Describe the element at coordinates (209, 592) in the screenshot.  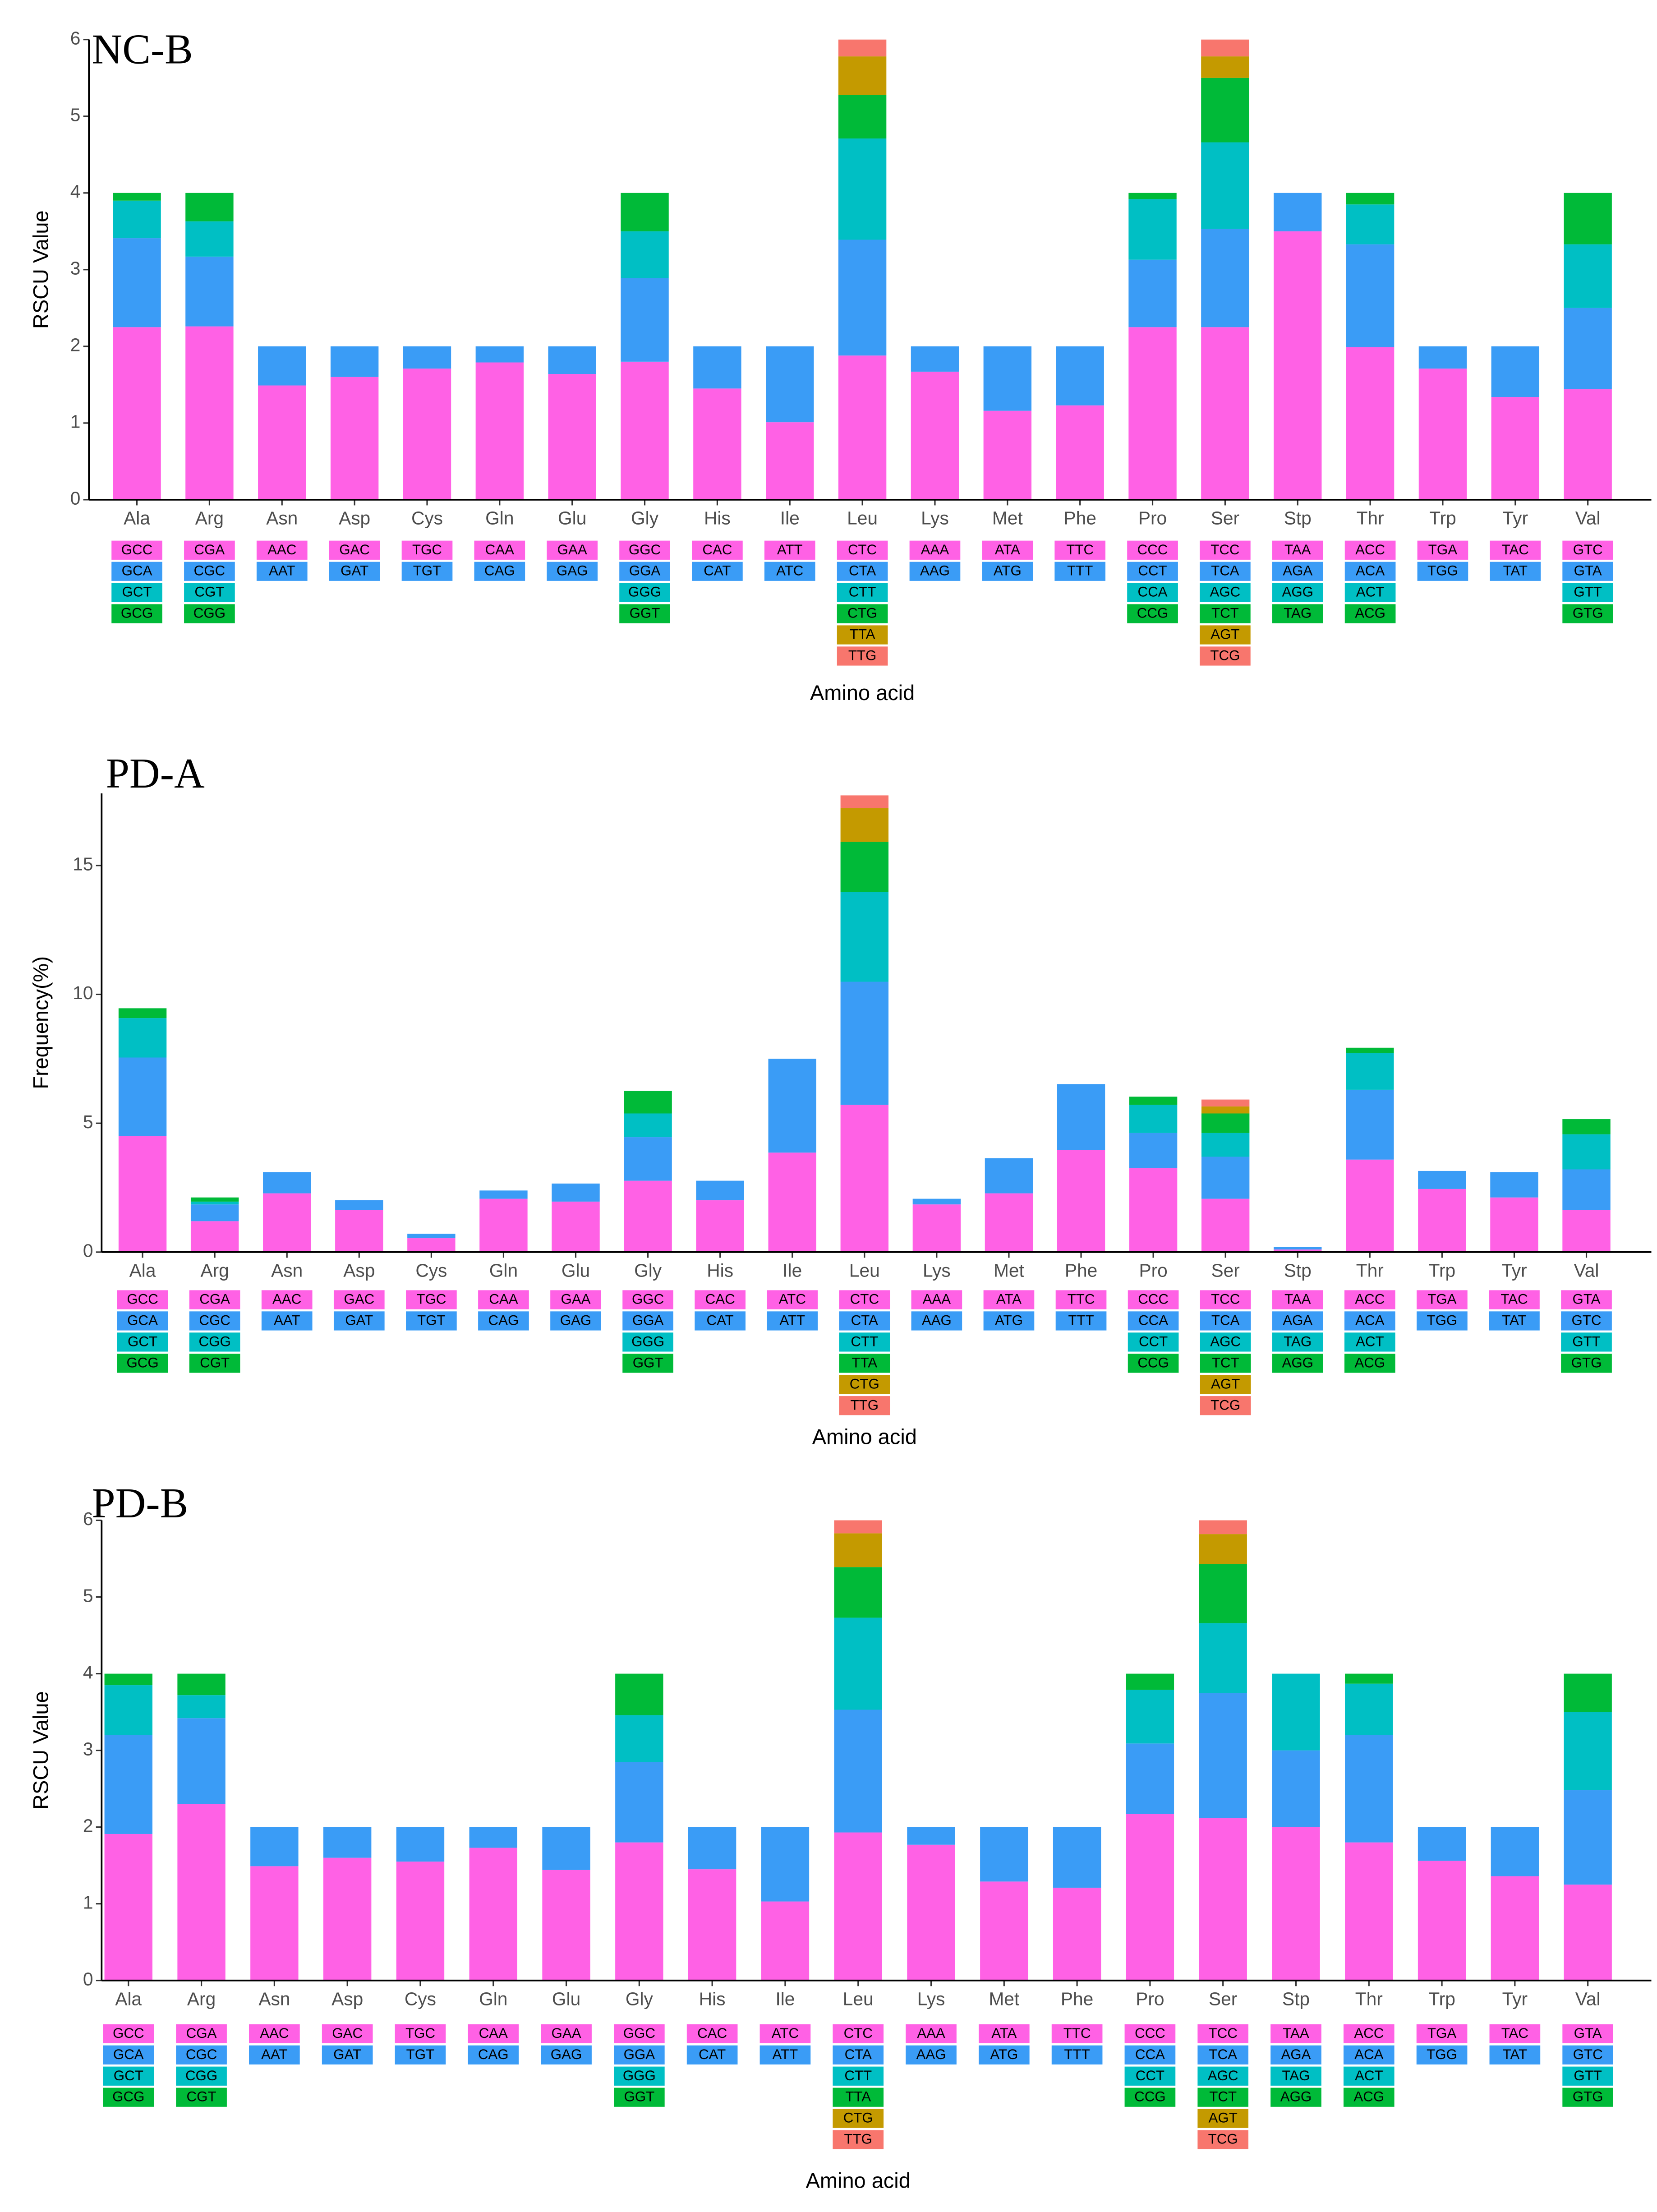
I see `codon-label: CGT` at that location.